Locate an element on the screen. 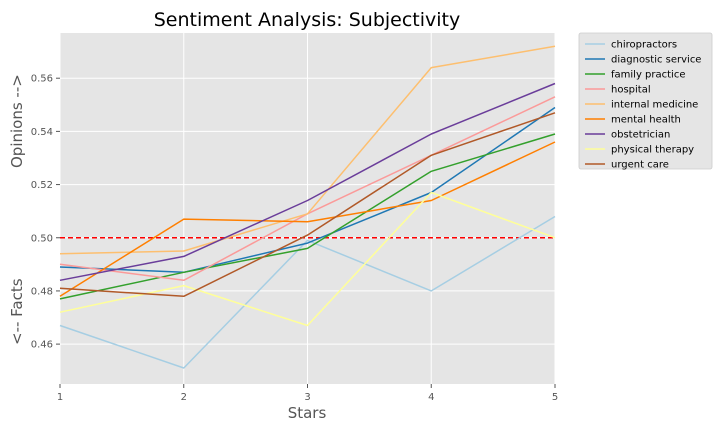 The image size is (720, 432). y-axis-title-bottom: <-- Facts is located at coordinates (17, 311).